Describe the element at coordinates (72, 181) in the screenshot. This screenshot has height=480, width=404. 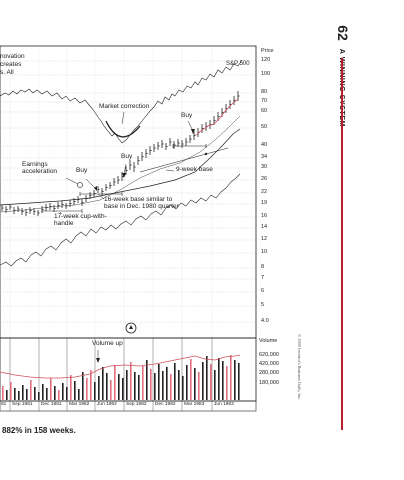
I see `earnings-pointer` at that location.